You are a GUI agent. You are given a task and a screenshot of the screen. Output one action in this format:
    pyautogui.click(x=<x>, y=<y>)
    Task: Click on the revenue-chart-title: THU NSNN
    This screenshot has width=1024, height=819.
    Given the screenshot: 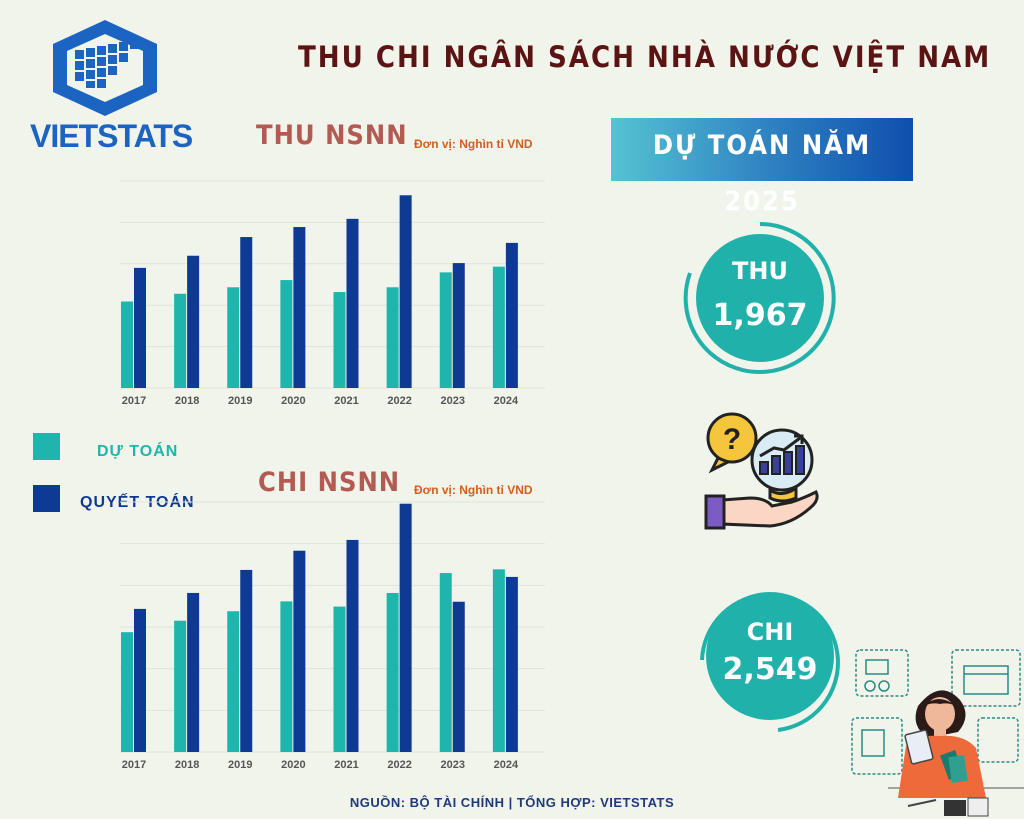 What is the action you would take?
    pyautogui.click(x=332, y=135)
    